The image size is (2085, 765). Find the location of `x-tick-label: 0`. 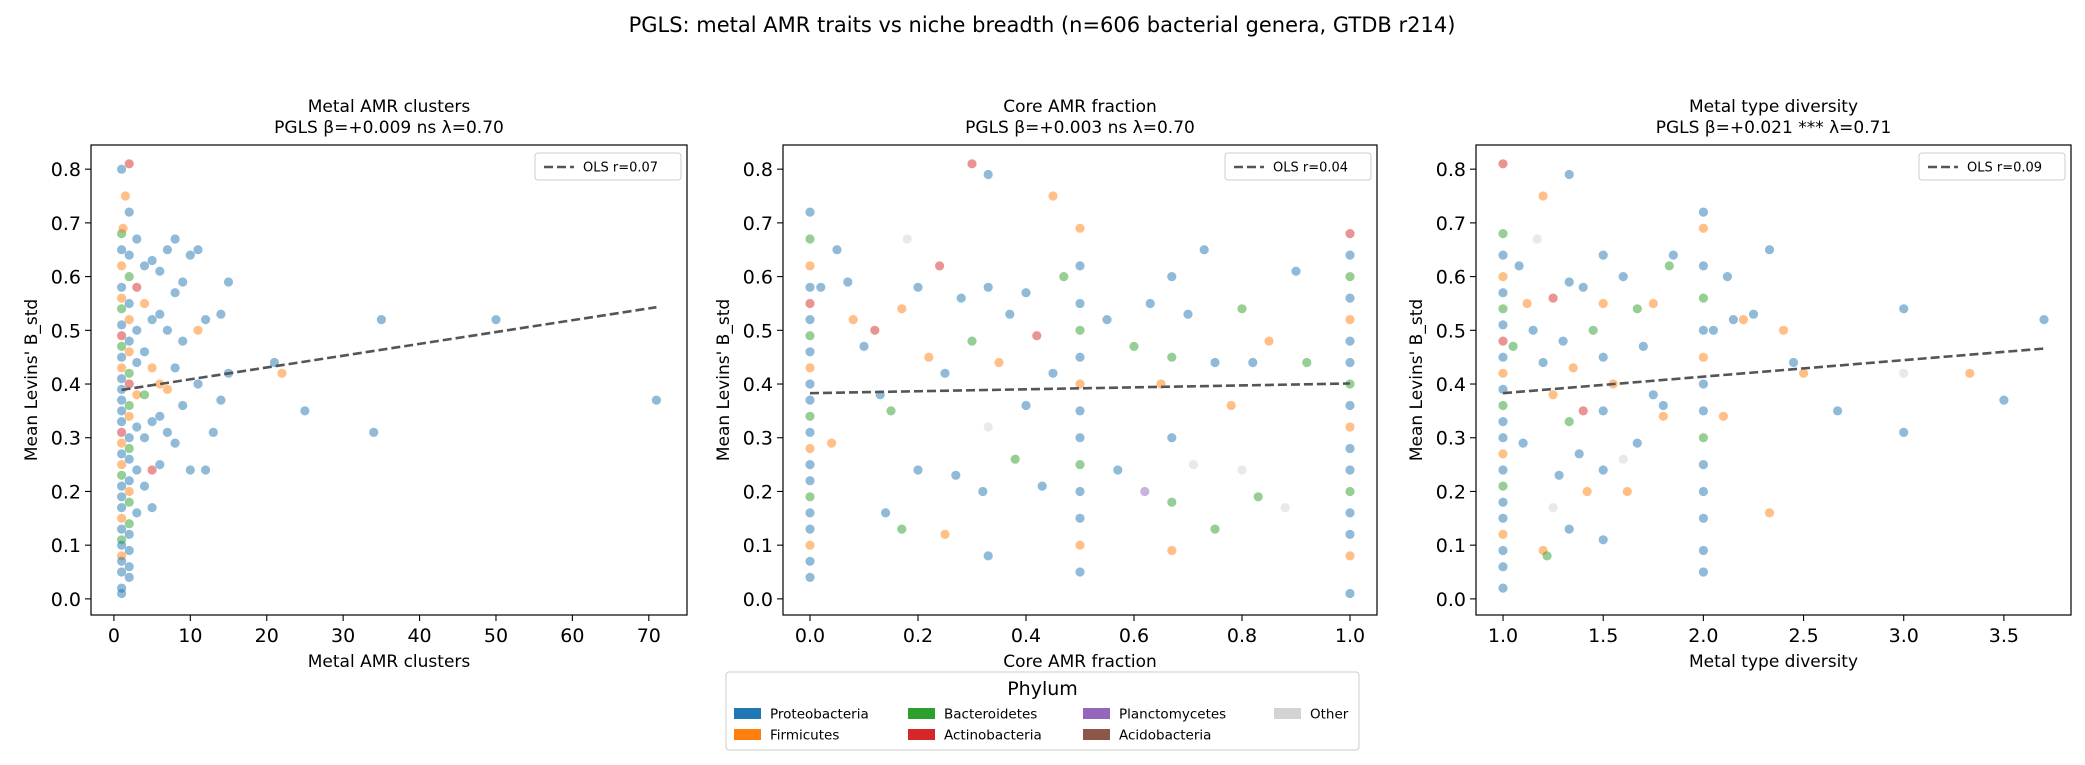

x-tick-label: 0 is located at coordinates (114, 636).